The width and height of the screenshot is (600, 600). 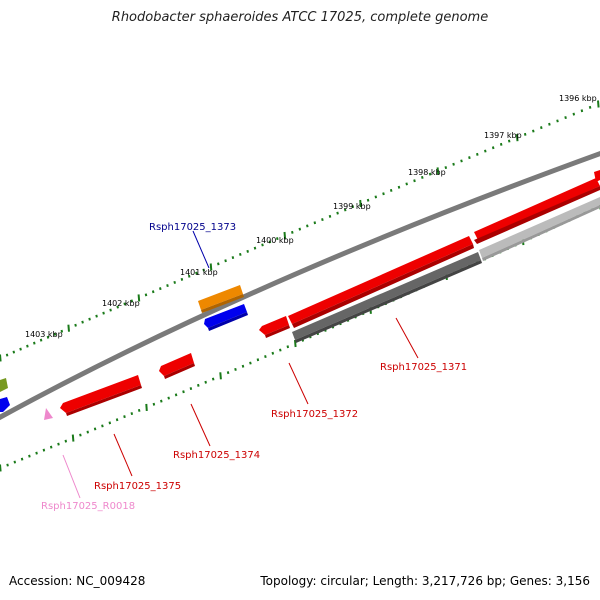 I want to click on gene-feature-gray, so click(x=386, y=296).